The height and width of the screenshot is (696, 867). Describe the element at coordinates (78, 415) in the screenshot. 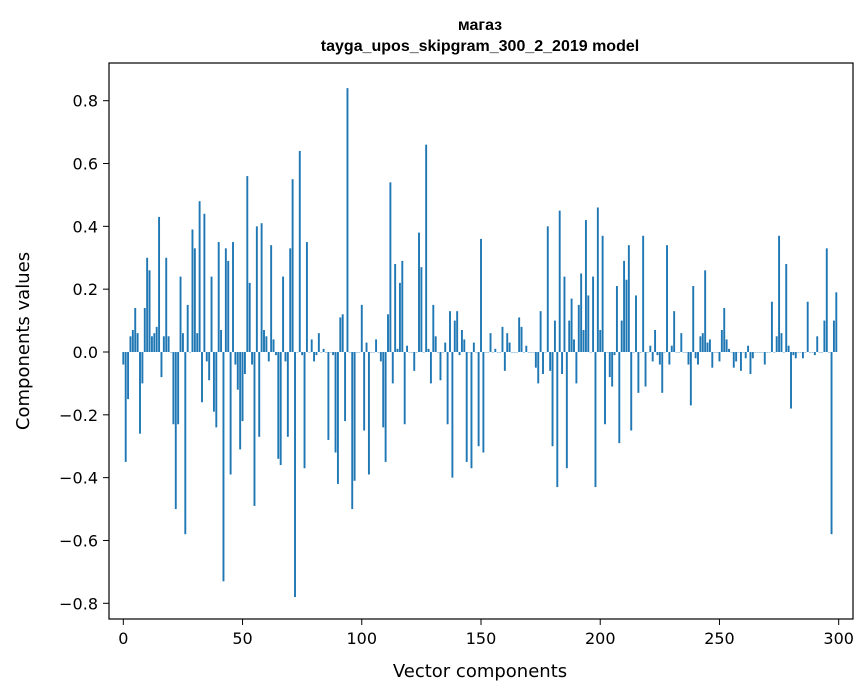

I see `y-tick-label: −0.2` at that location.